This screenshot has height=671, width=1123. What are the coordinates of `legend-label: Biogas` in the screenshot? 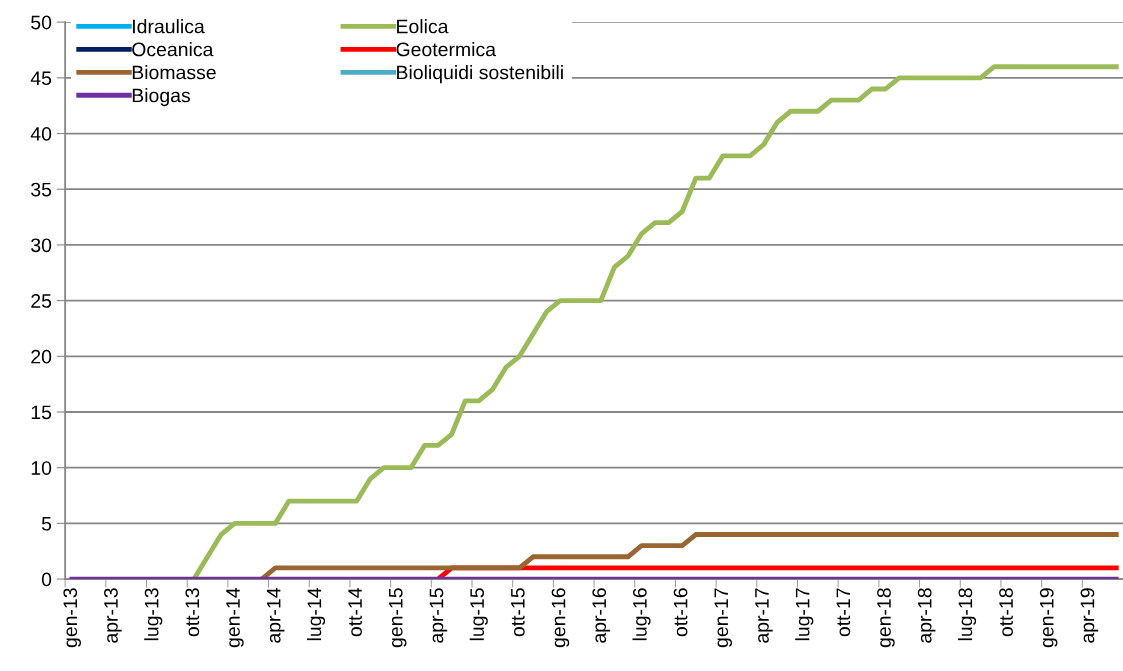 It's located at (161, 97).